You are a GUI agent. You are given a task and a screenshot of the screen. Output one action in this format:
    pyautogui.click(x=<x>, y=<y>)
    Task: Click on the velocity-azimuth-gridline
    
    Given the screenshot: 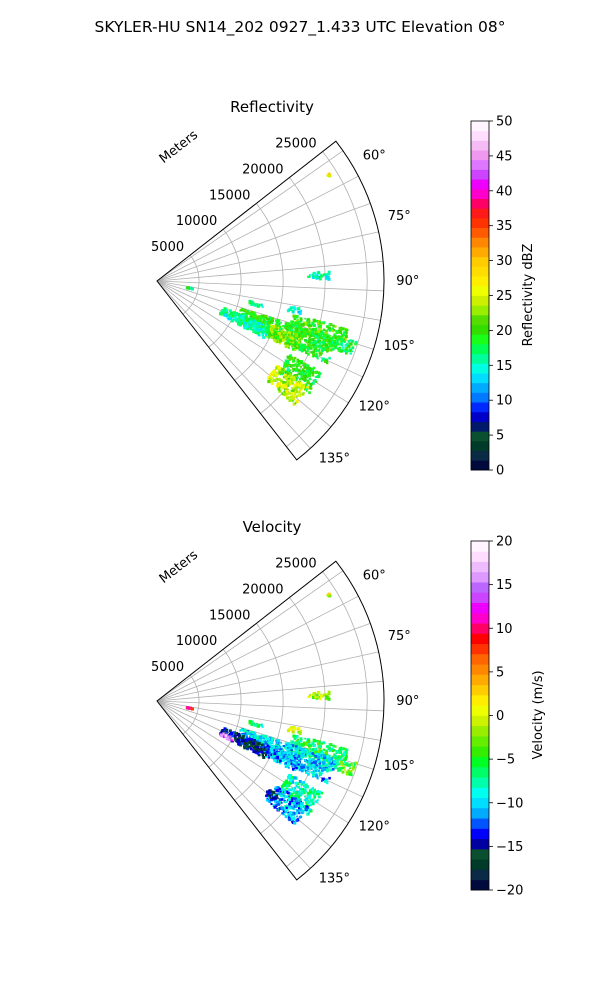 What is the action you would take?
    pyautogui.click(x=233, y=784)
    